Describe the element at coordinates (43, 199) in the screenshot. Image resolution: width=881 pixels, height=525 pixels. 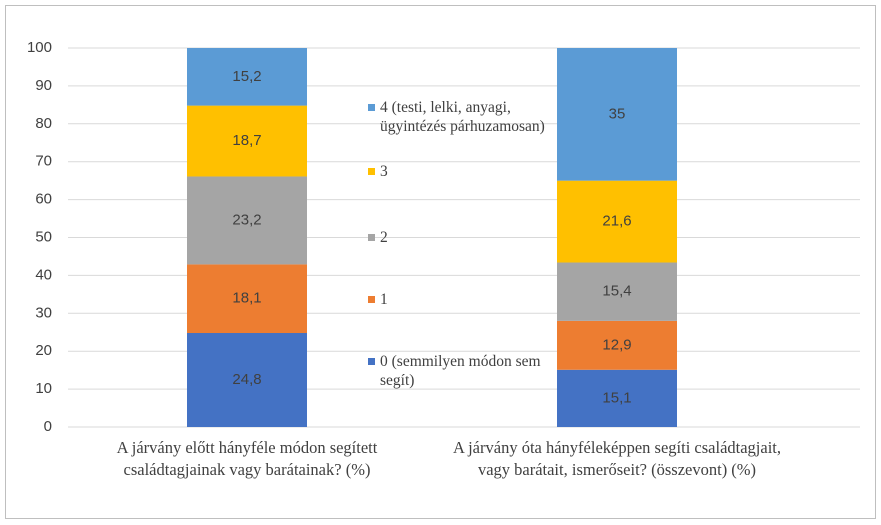
I see `y-tick-label: 60` at that location.